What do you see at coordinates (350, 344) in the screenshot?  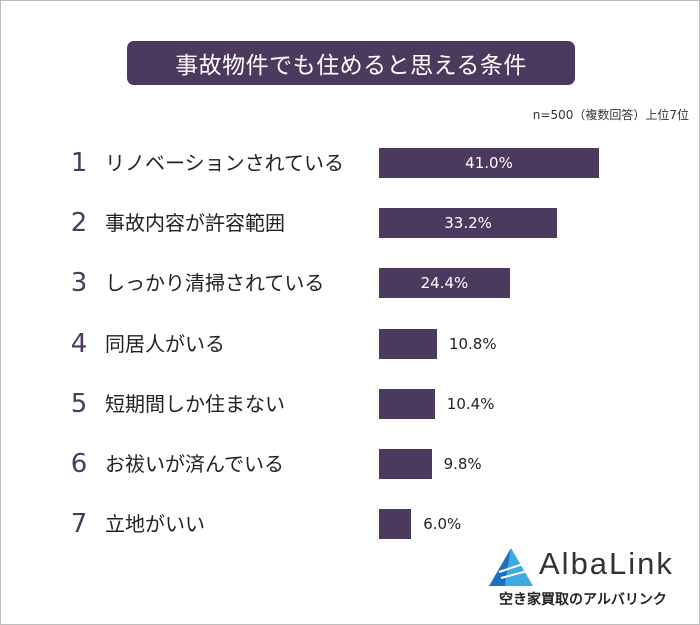 I see `bar-row: 4 同居人がいる 10.8%` at bounding box center [350, 344].